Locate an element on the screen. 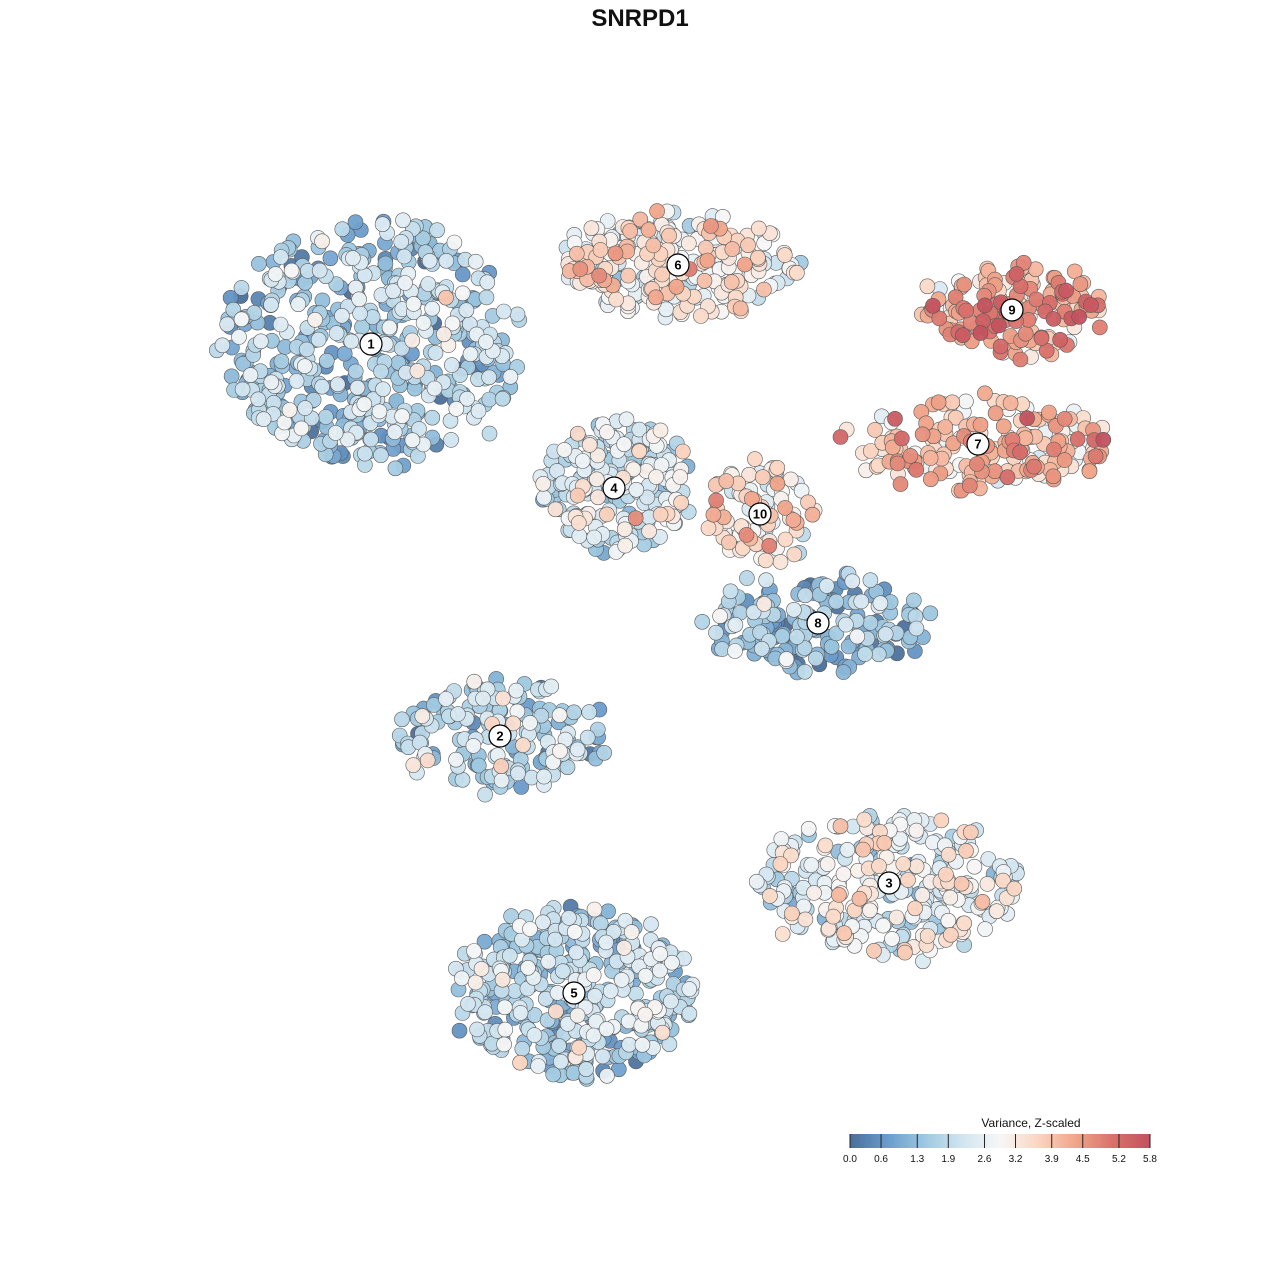 The image size is (1280, 1280). legend-tick-label: 5.2 is located at coordinates (1119, 1159).